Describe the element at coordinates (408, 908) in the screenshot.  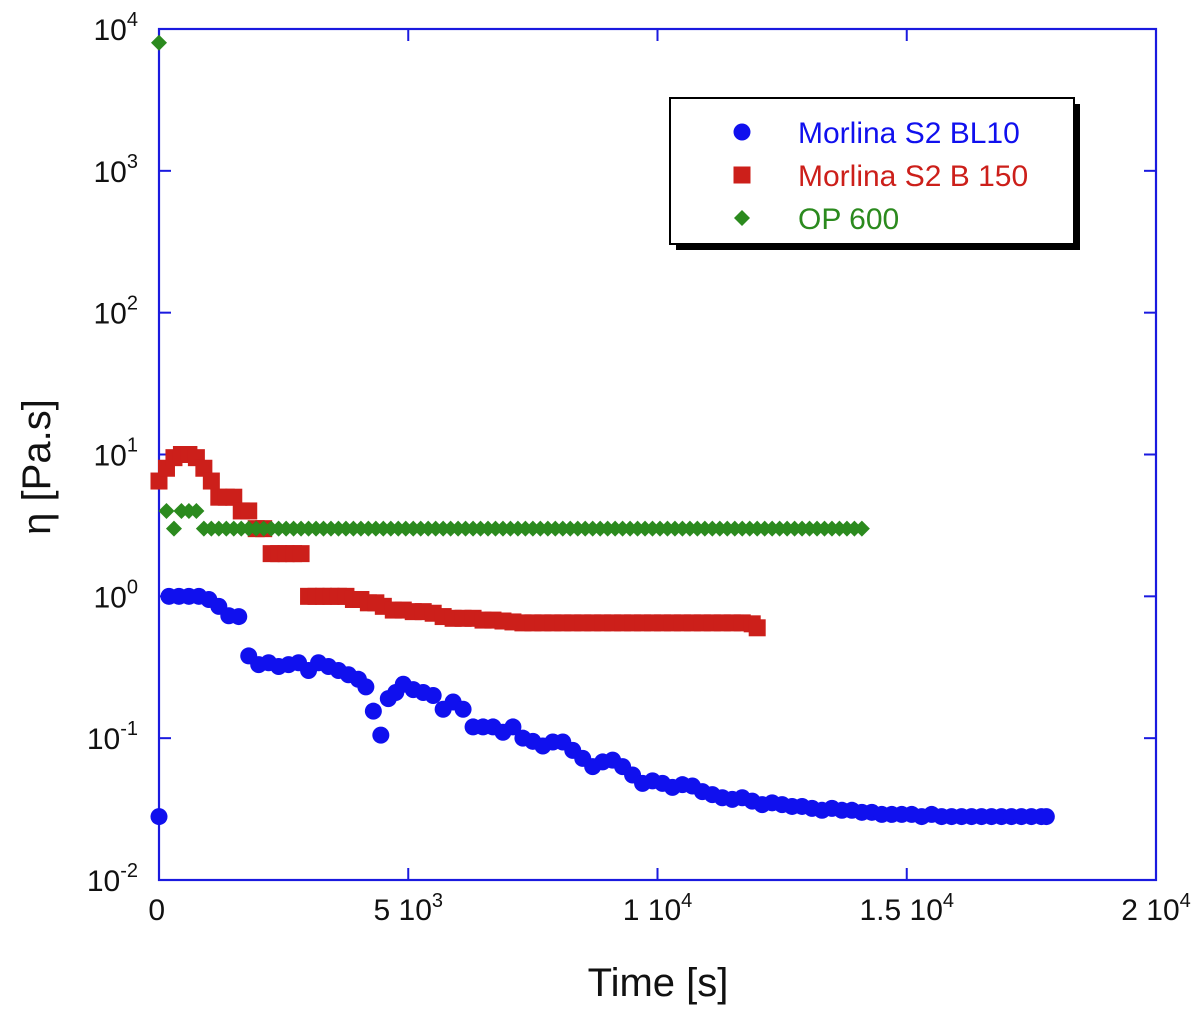
I see `x-tick-label: 5 103` at that location.